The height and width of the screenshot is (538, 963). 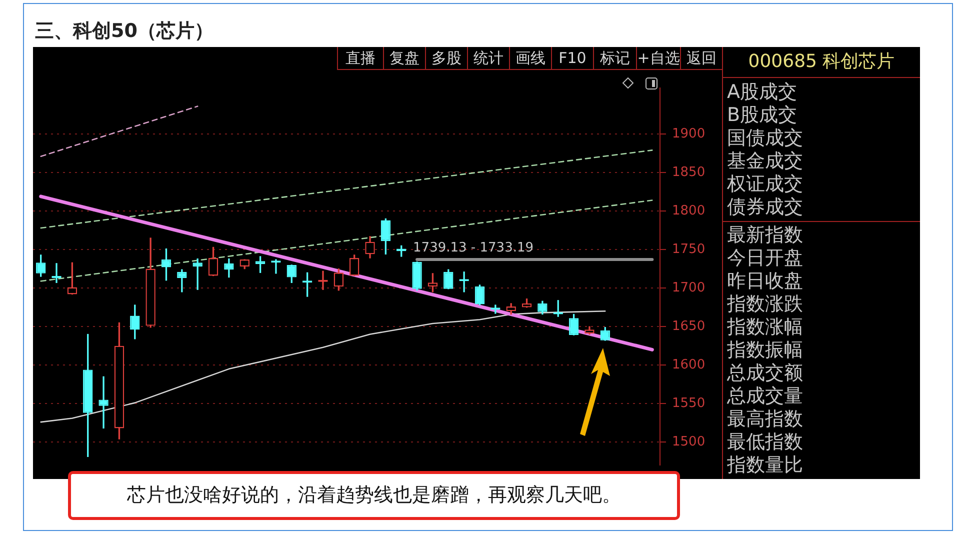 I want to click on text: 直播, so click(x=360, y=58).